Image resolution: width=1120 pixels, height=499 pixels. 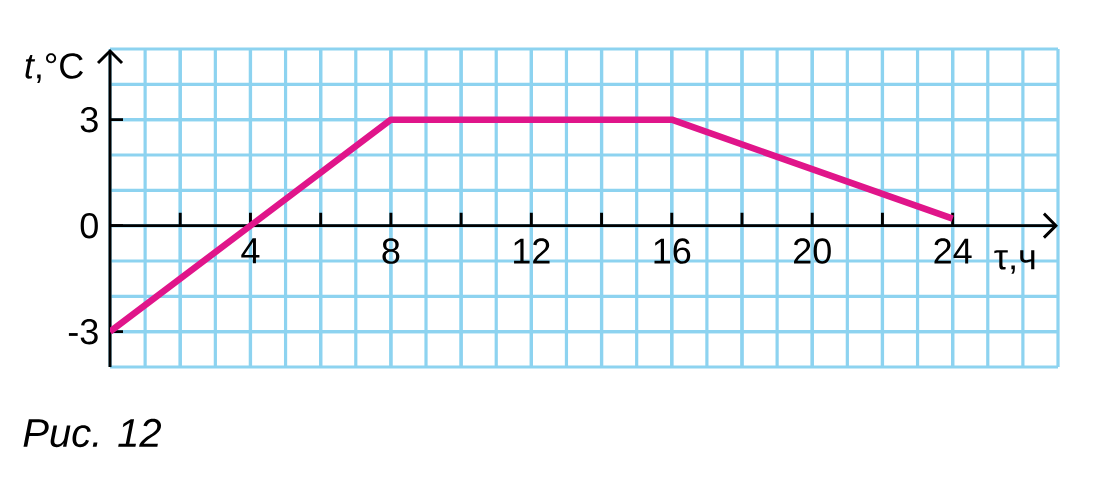 What do you see at coordinates (1014, 262) in the screenshot?
I see `x-axis-title: τ,ч` at bounding box center [1014, 262].